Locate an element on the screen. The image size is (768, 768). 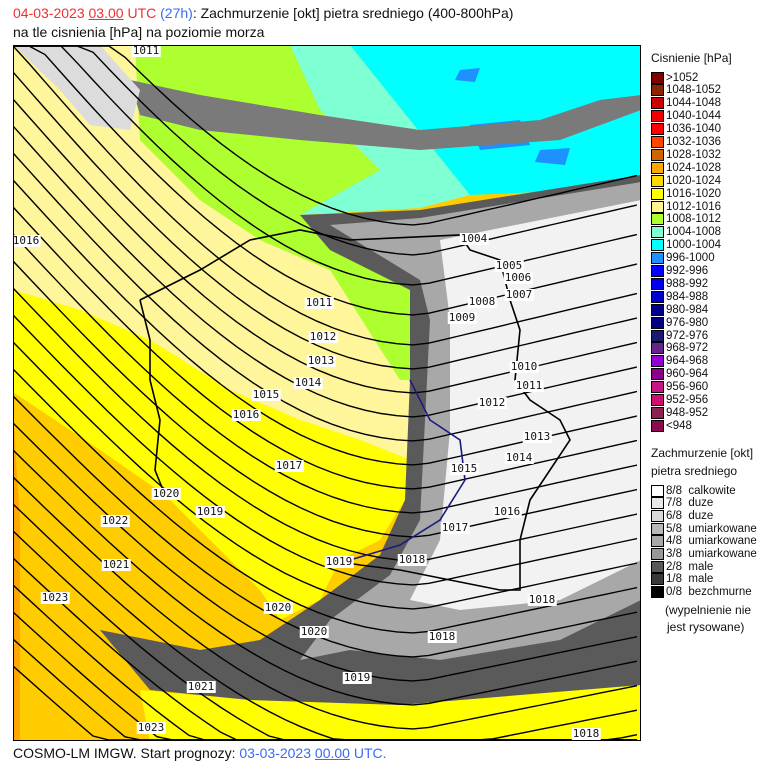
legend-label: 1/8 male is located at coordinates (690, 579).